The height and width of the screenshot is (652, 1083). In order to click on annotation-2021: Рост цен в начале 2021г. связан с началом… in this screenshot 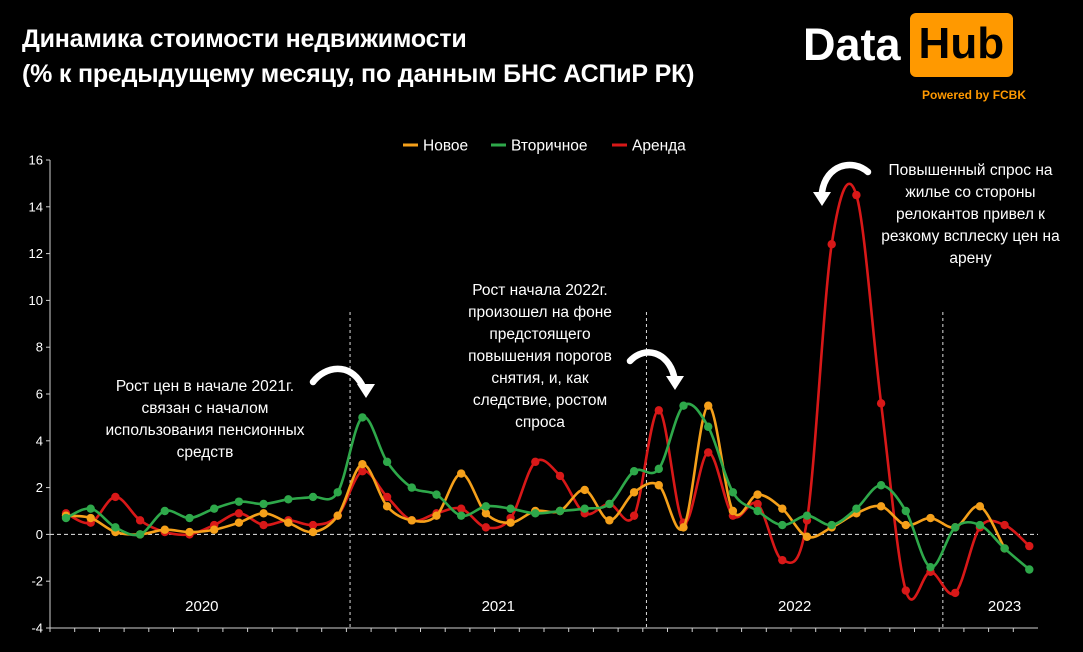, I will do `click(205, 420)`.